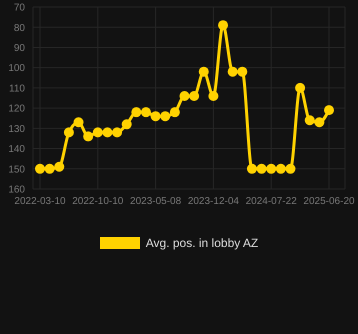 This screenshot has height=334, width=358. I want to click on x-tick-label: 2022-10-10, so click(98, 202).